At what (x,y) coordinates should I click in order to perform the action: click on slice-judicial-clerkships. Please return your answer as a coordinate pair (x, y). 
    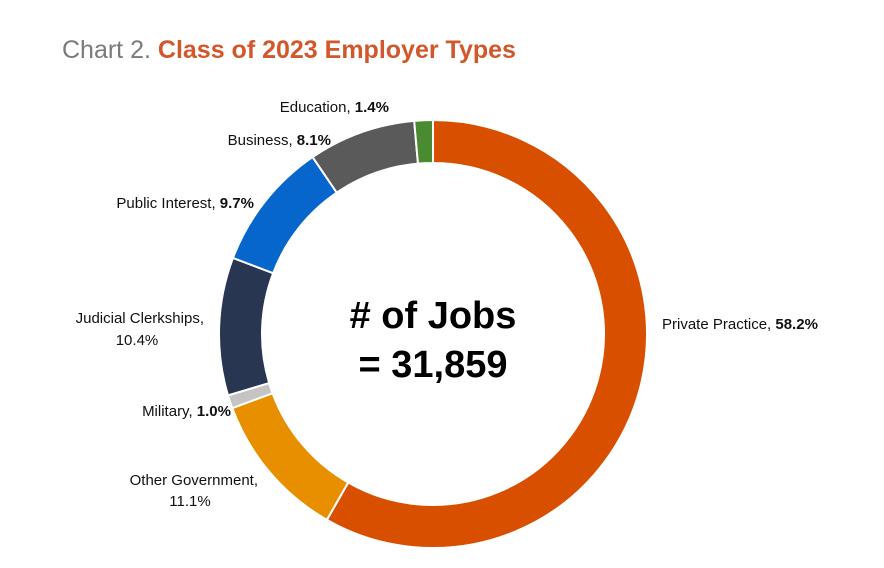
    Looking at the image, I should click on (246, 326).